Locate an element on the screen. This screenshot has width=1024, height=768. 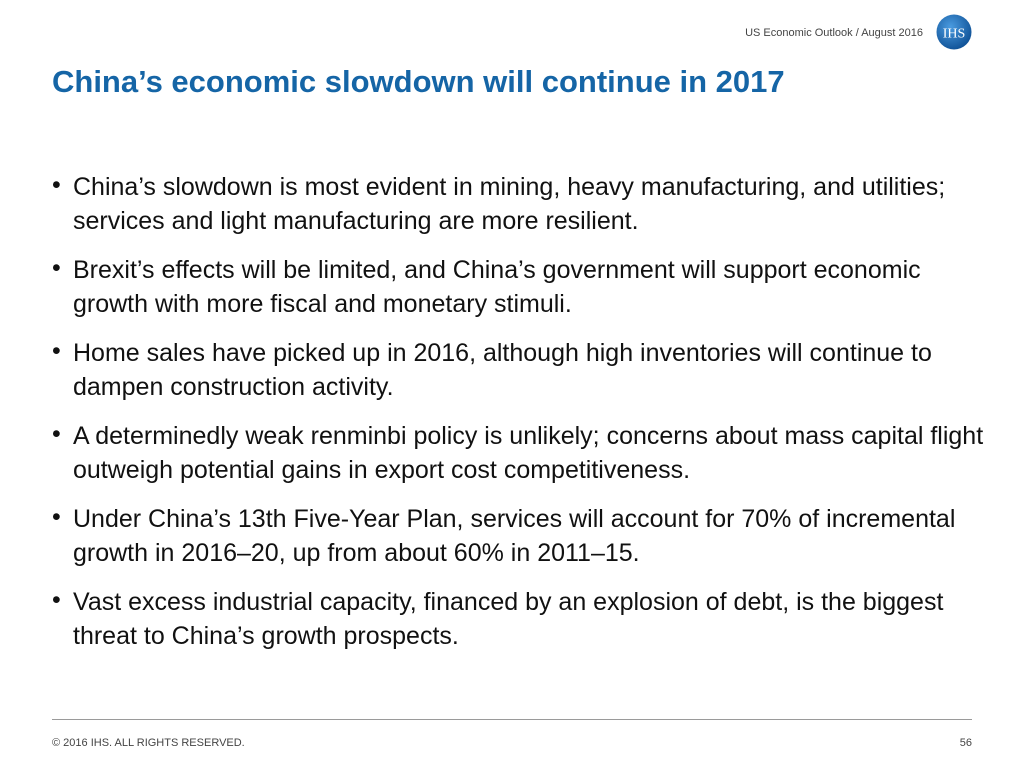
logo-text: IHS is located at coordinates (954, 34).